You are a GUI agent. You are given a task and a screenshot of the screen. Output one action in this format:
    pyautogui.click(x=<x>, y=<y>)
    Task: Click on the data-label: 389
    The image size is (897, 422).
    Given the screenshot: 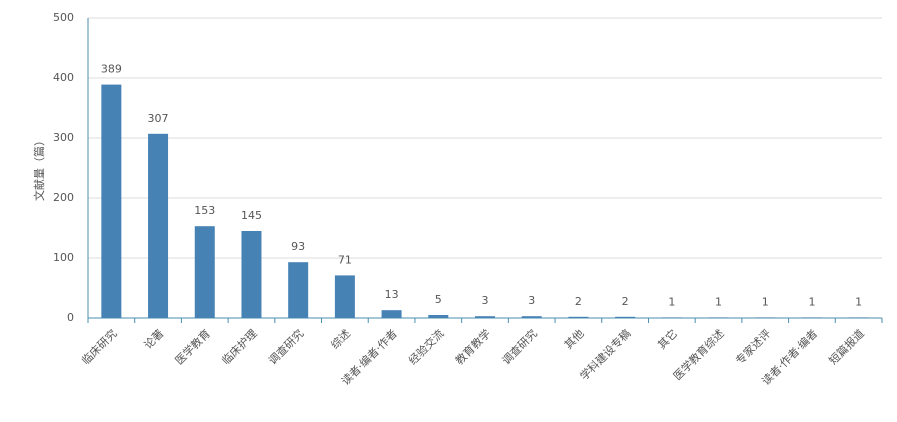 What is the action you would take?
    pyautogui.click(x=111, y=69)
    